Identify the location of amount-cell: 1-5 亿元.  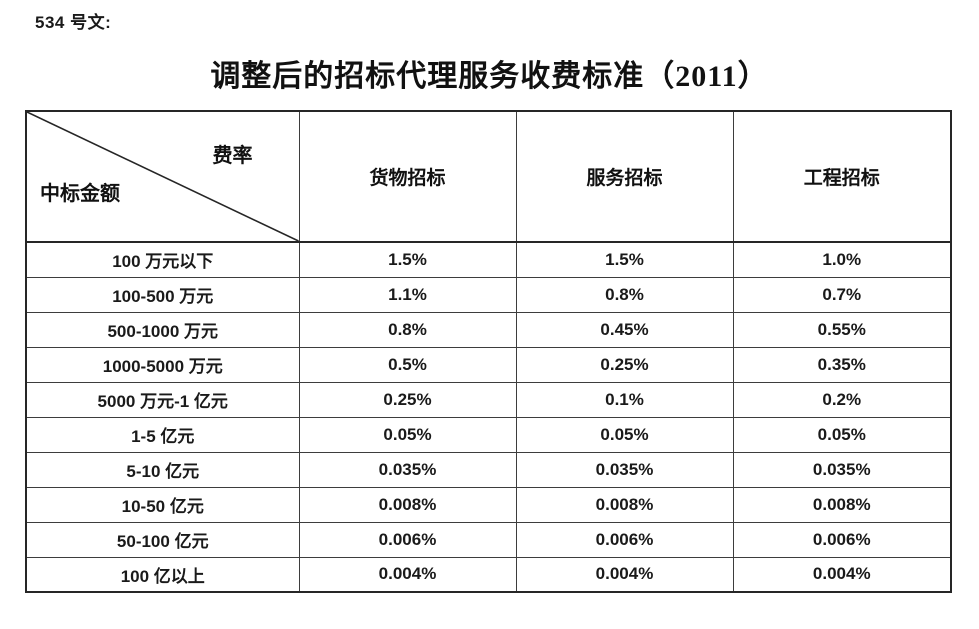
(162, 434).